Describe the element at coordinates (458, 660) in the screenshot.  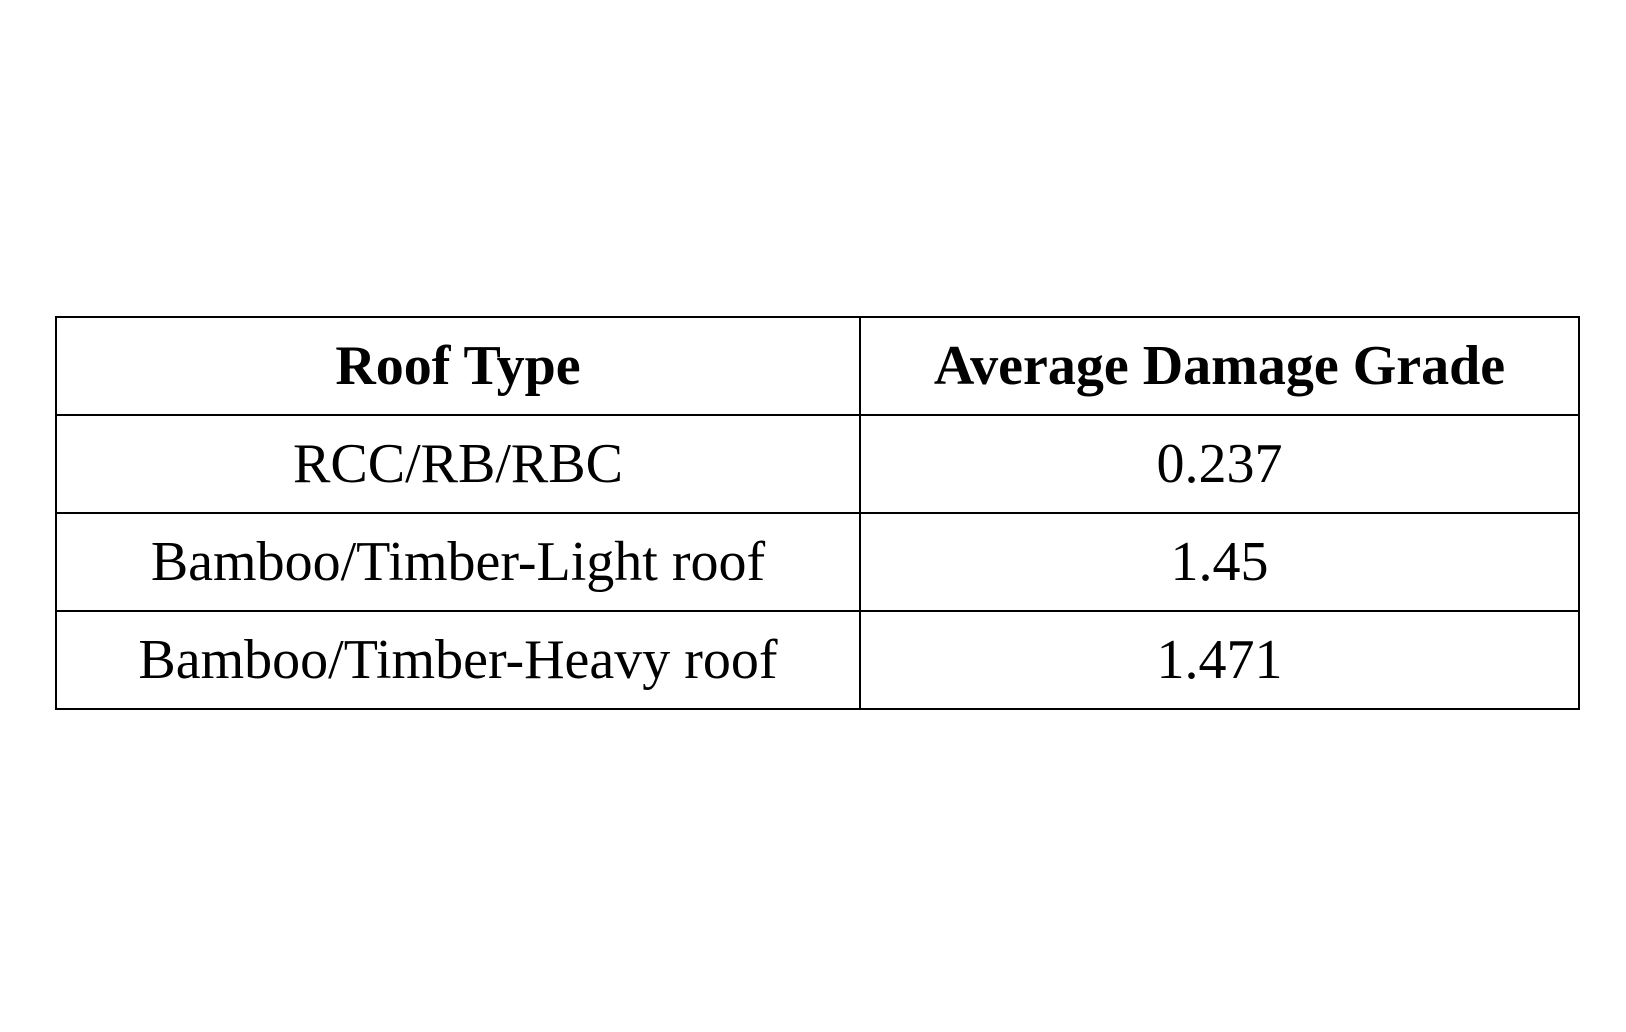
I see `cell-roof-type: Bamboo/Timber-Heavy roof` at that location.